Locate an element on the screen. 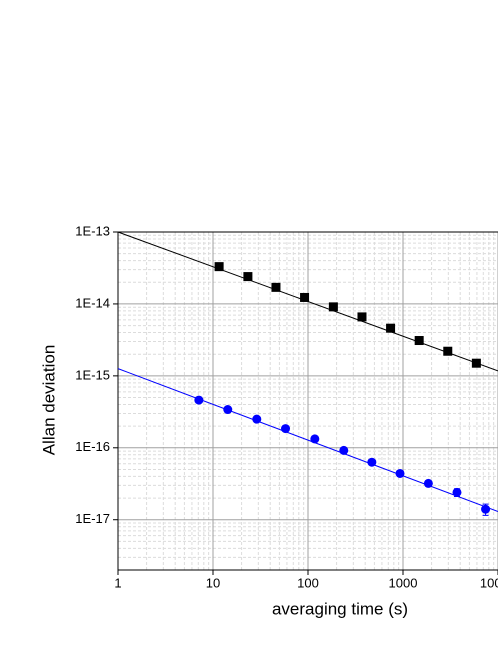 The width and height of the screenshot is (498, 645). x-tick-label: 1000 is located at coordinates (403, 582).